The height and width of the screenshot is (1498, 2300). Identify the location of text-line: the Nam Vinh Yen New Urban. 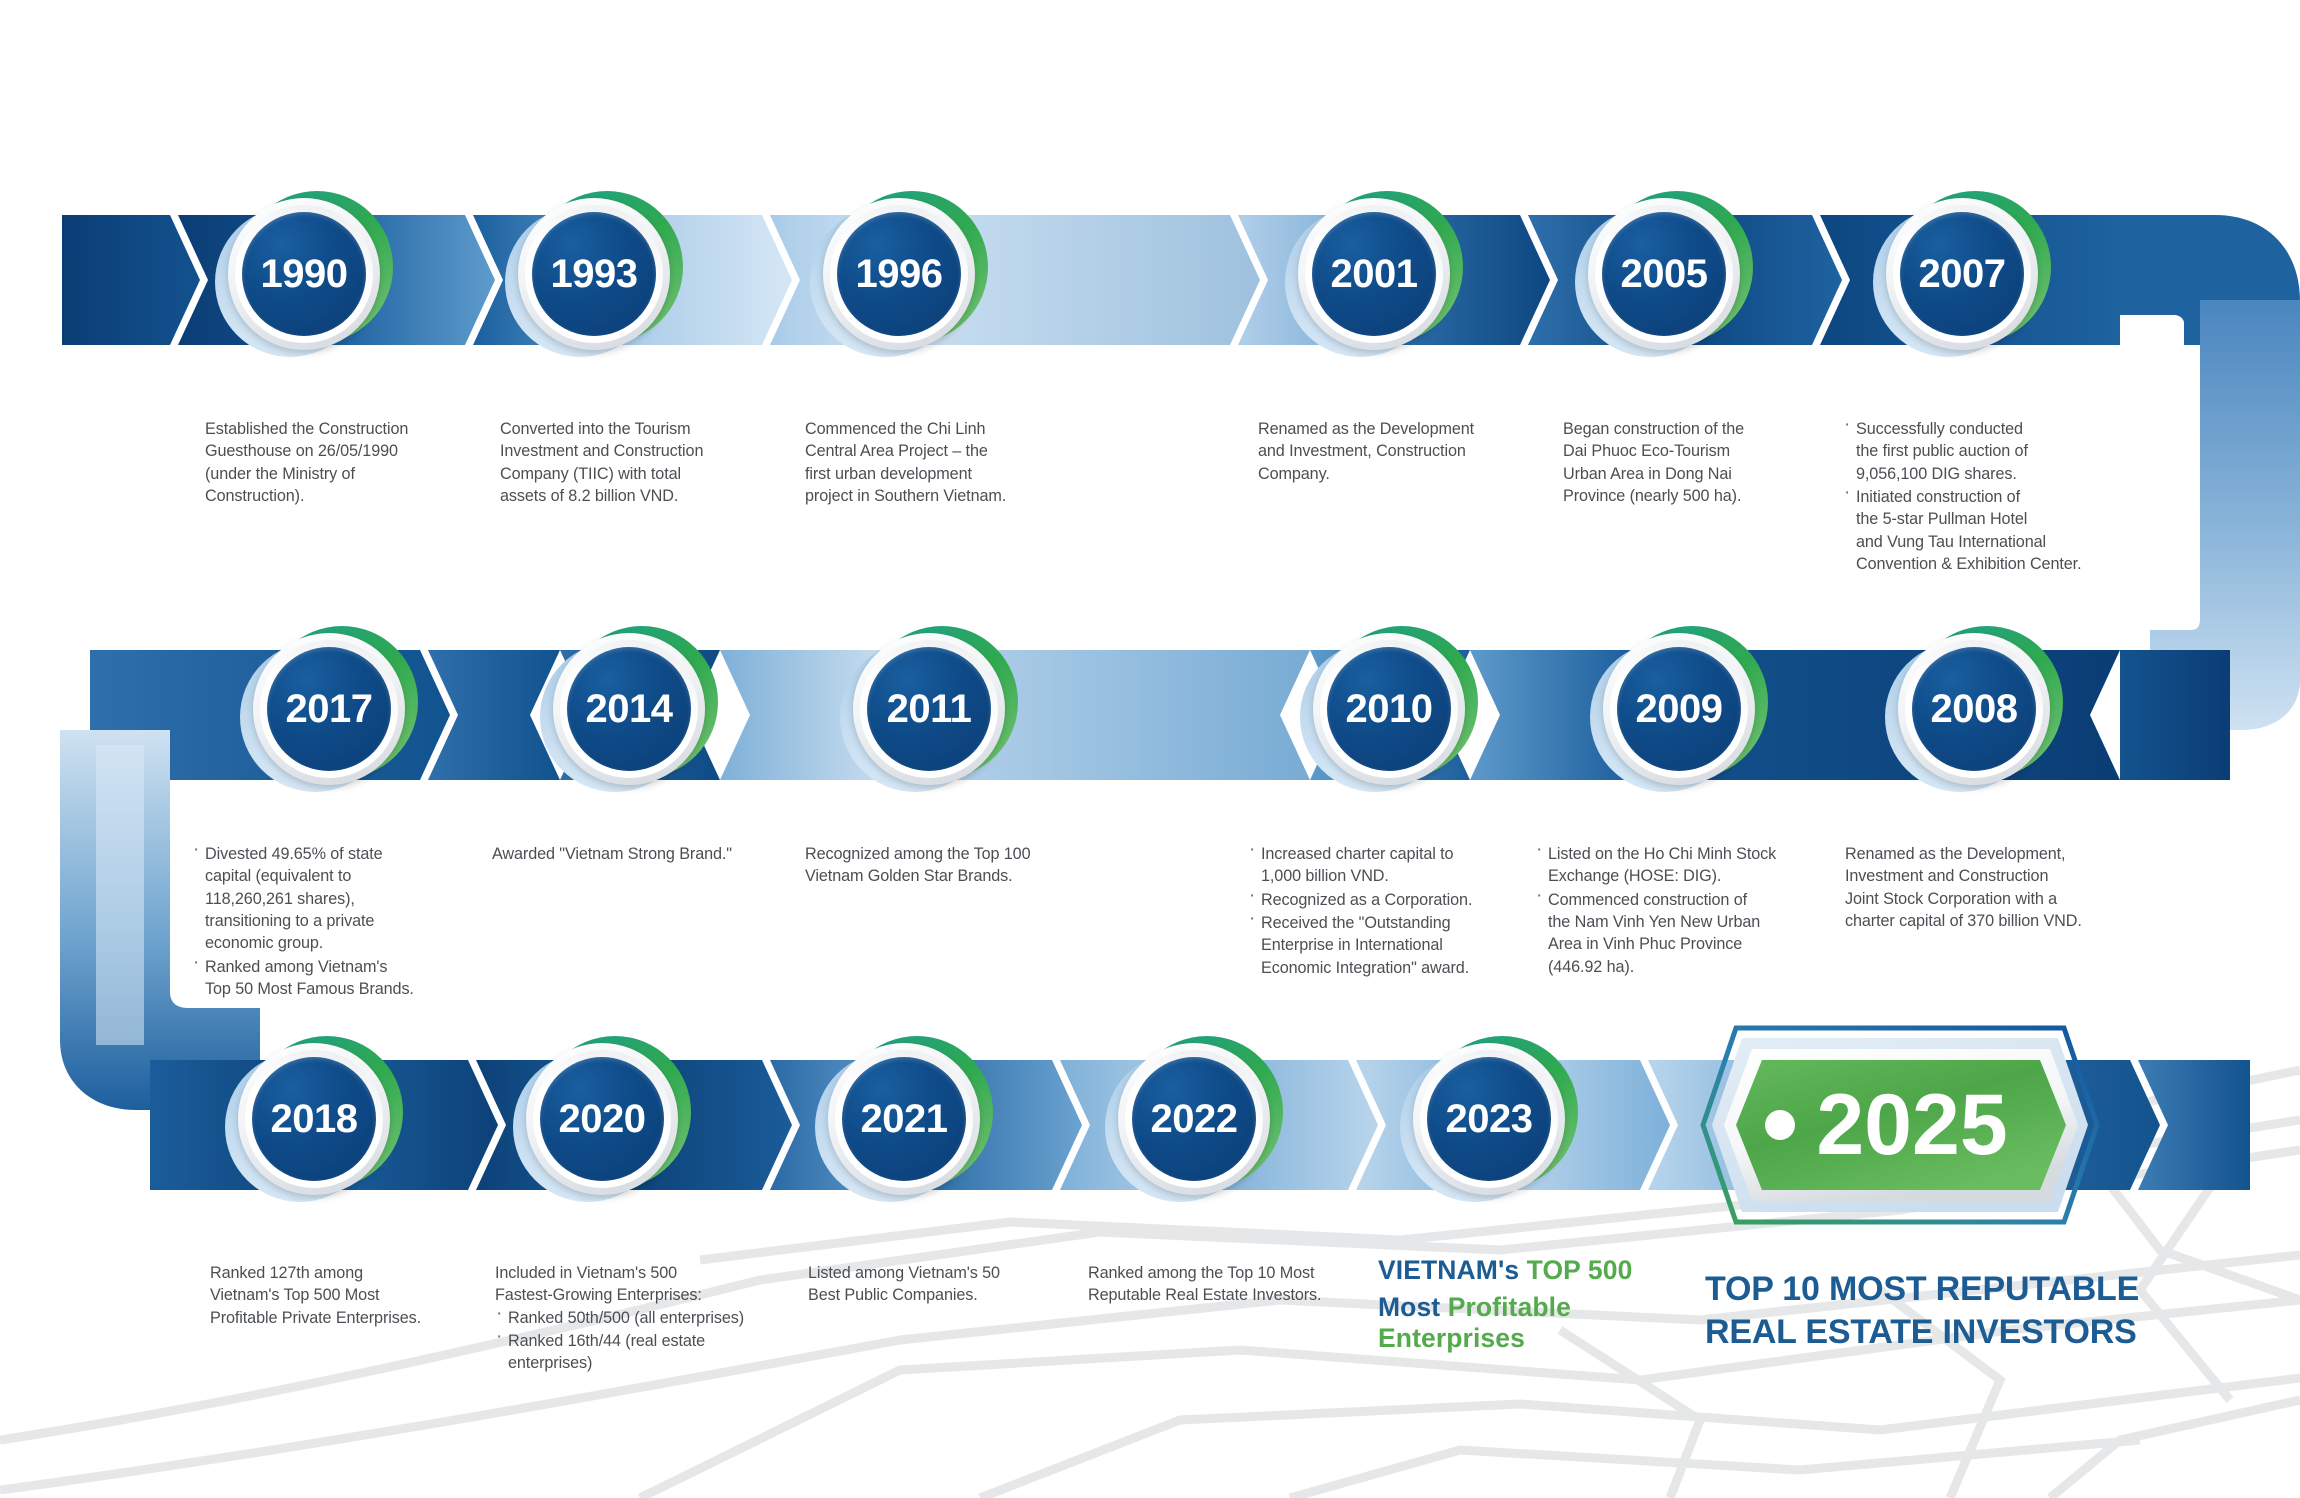
(1654, 922).